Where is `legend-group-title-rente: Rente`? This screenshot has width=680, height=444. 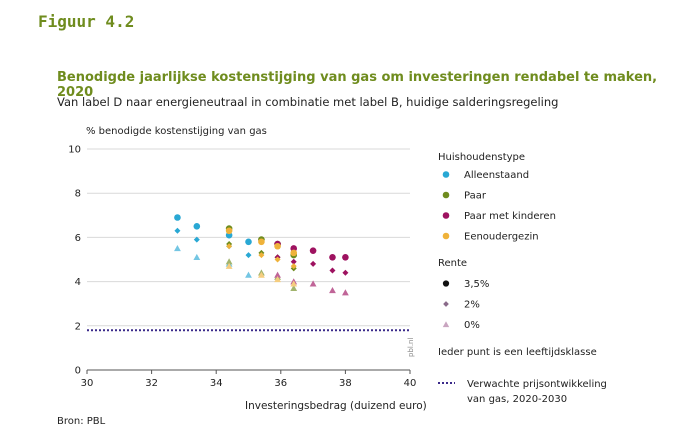
legend-group-title-rente: Rente is located at coordinates (452, 263).